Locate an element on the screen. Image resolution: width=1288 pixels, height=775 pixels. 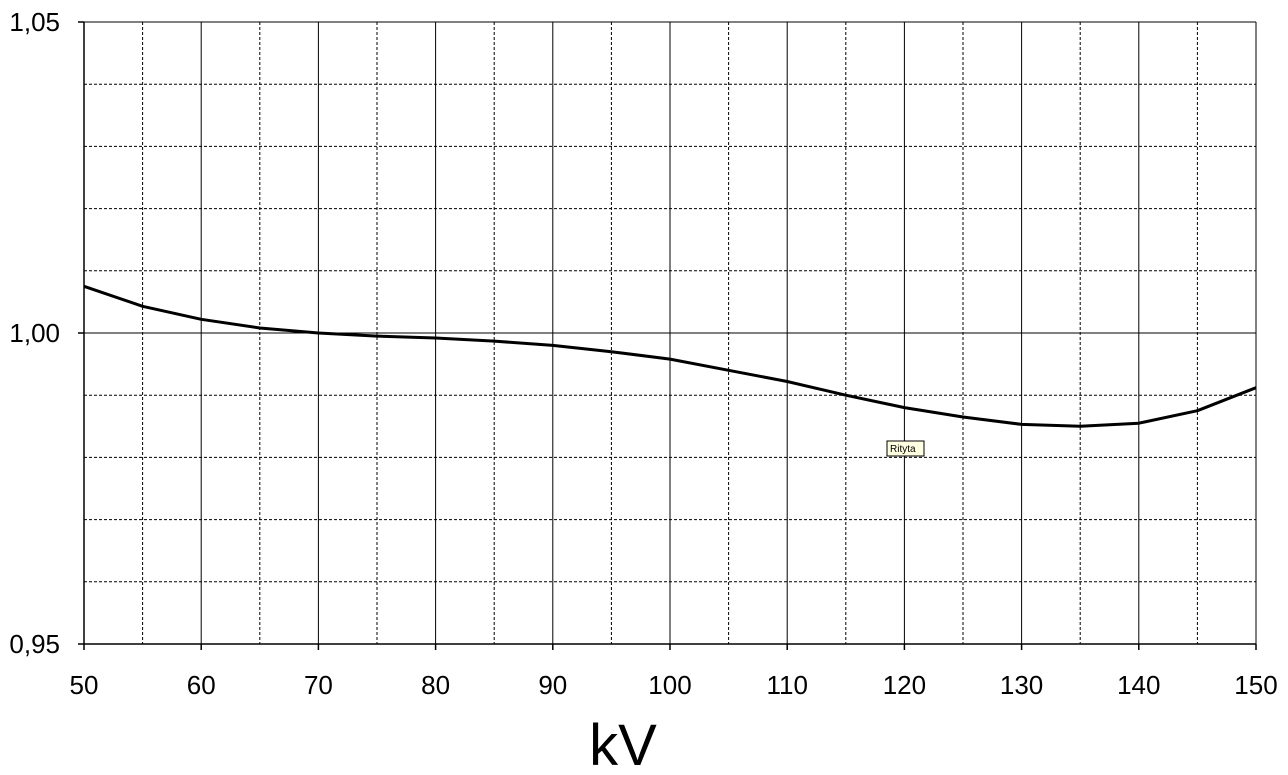
annotation-label: Rityta is located at coordinates (903, 449).